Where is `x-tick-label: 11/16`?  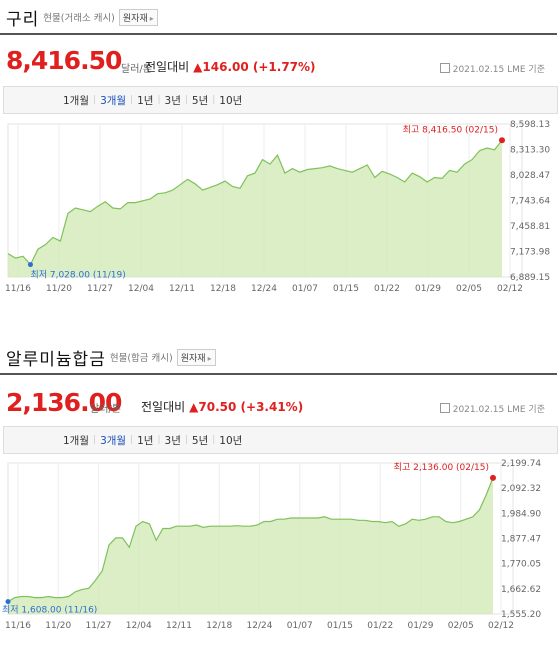 x-tick-label: 11/16 is located at coordinates (18, 289).